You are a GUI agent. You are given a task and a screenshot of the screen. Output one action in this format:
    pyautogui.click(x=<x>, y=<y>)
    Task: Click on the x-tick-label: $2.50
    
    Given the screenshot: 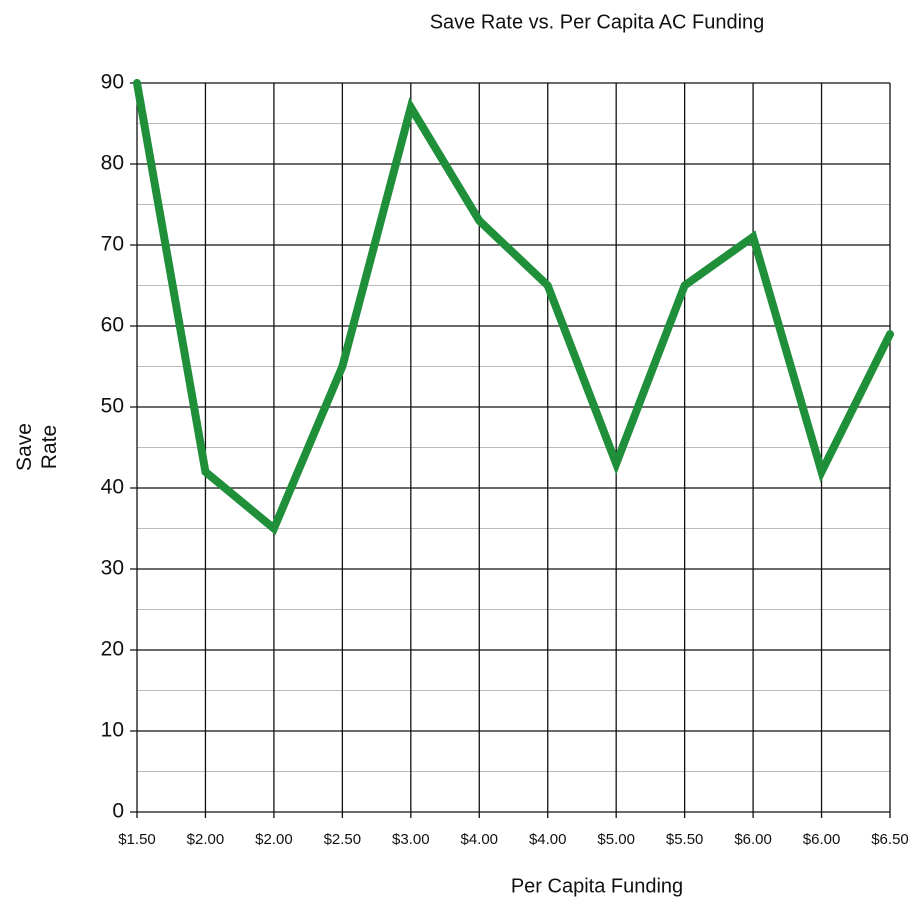 What is the action you would take?
    pyautogui.click(x=343, y=839)
    